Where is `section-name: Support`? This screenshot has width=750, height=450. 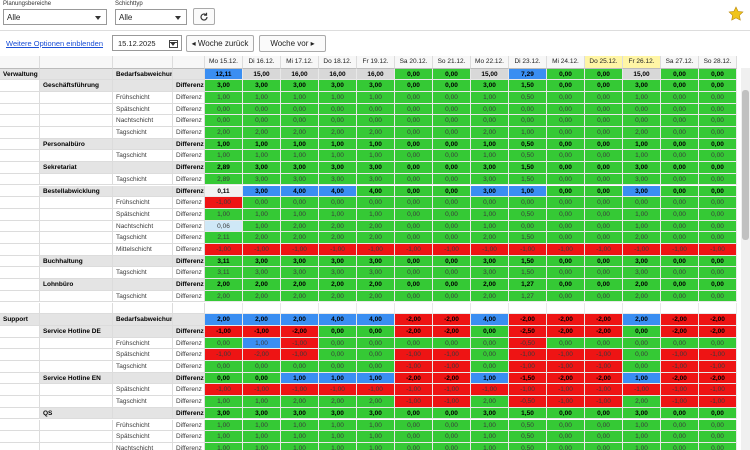 section-name: Support is located at coordinates (20, 320).